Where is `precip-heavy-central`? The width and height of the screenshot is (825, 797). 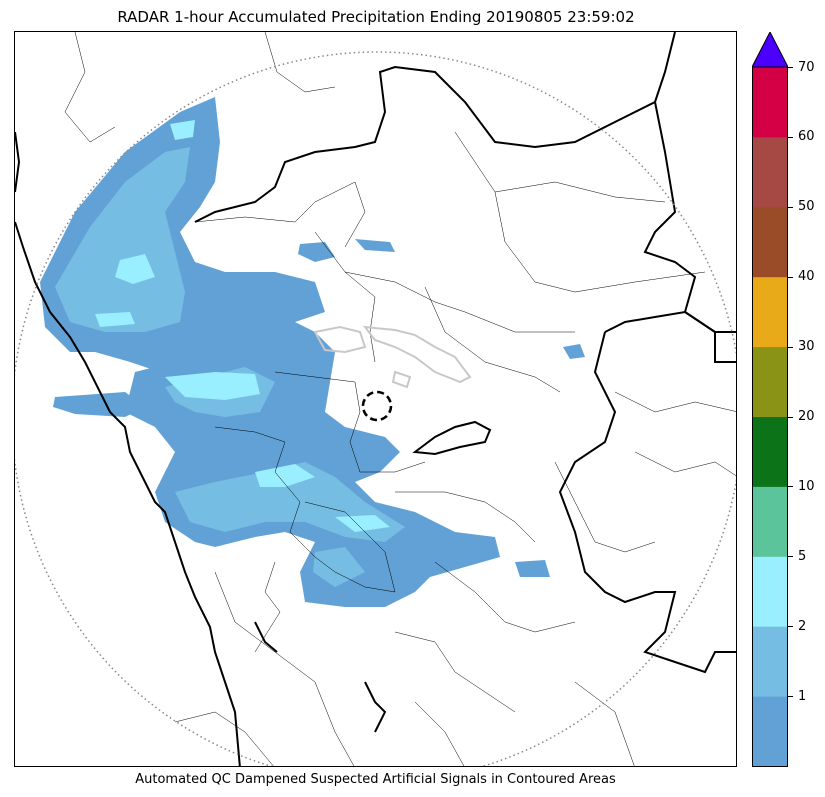
precip-heavy-central is located at coordinates (212, 386).